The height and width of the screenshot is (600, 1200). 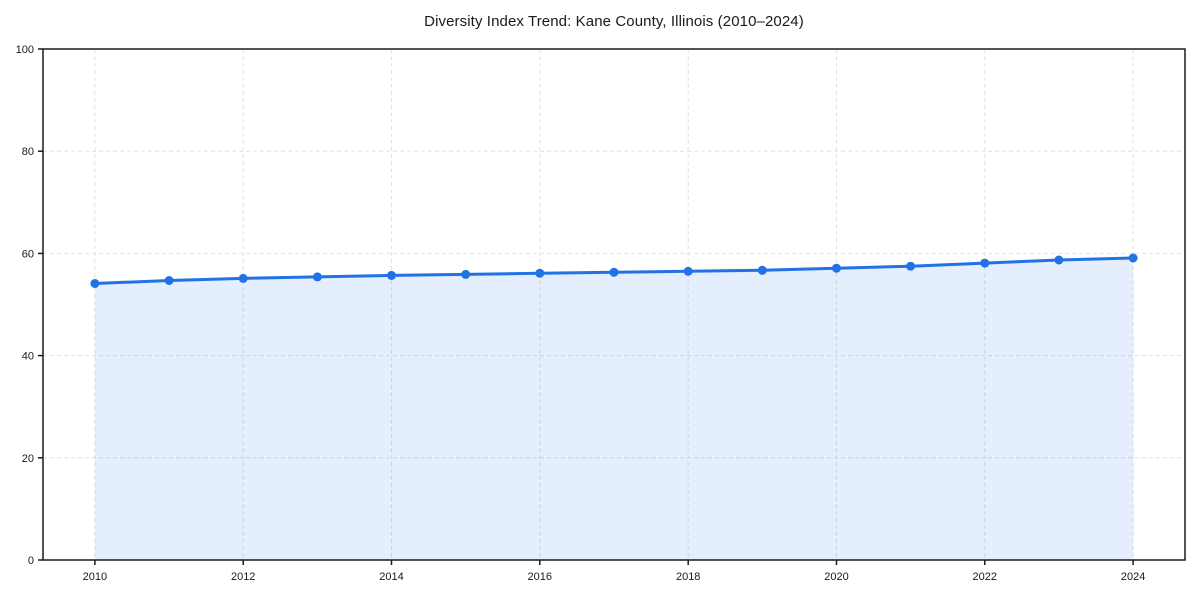 What do you see at coordinates (391, 577) in the screenshot?
I see `x-tick-label: 2014` at bounding box center [391, 577].